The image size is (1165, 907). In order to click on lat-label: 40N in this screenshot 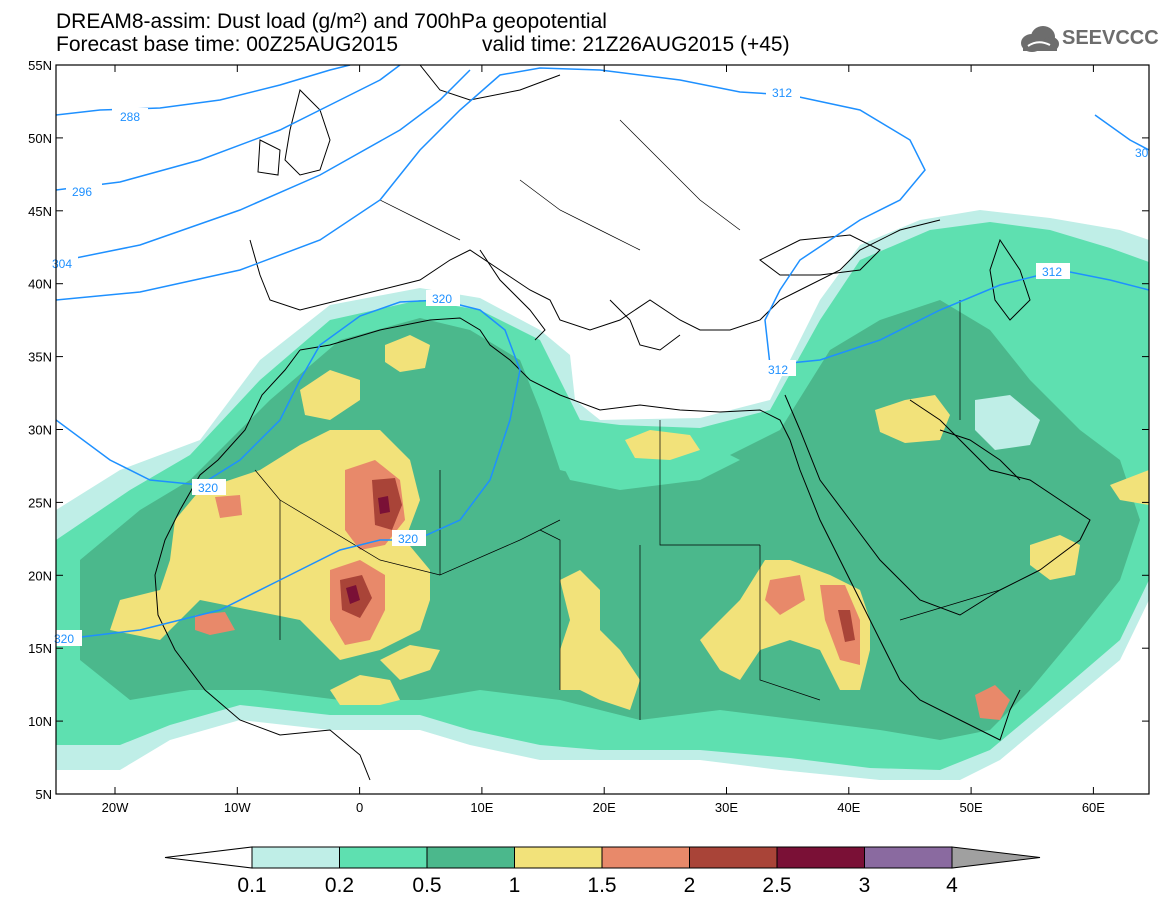, I will do `click(40, 284)`.